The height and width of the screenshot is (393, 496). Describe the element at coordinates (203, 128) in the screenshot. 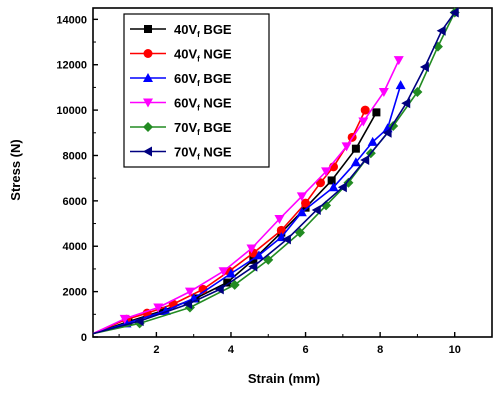

I see `legend-label: 70Vf BGE` at that location.